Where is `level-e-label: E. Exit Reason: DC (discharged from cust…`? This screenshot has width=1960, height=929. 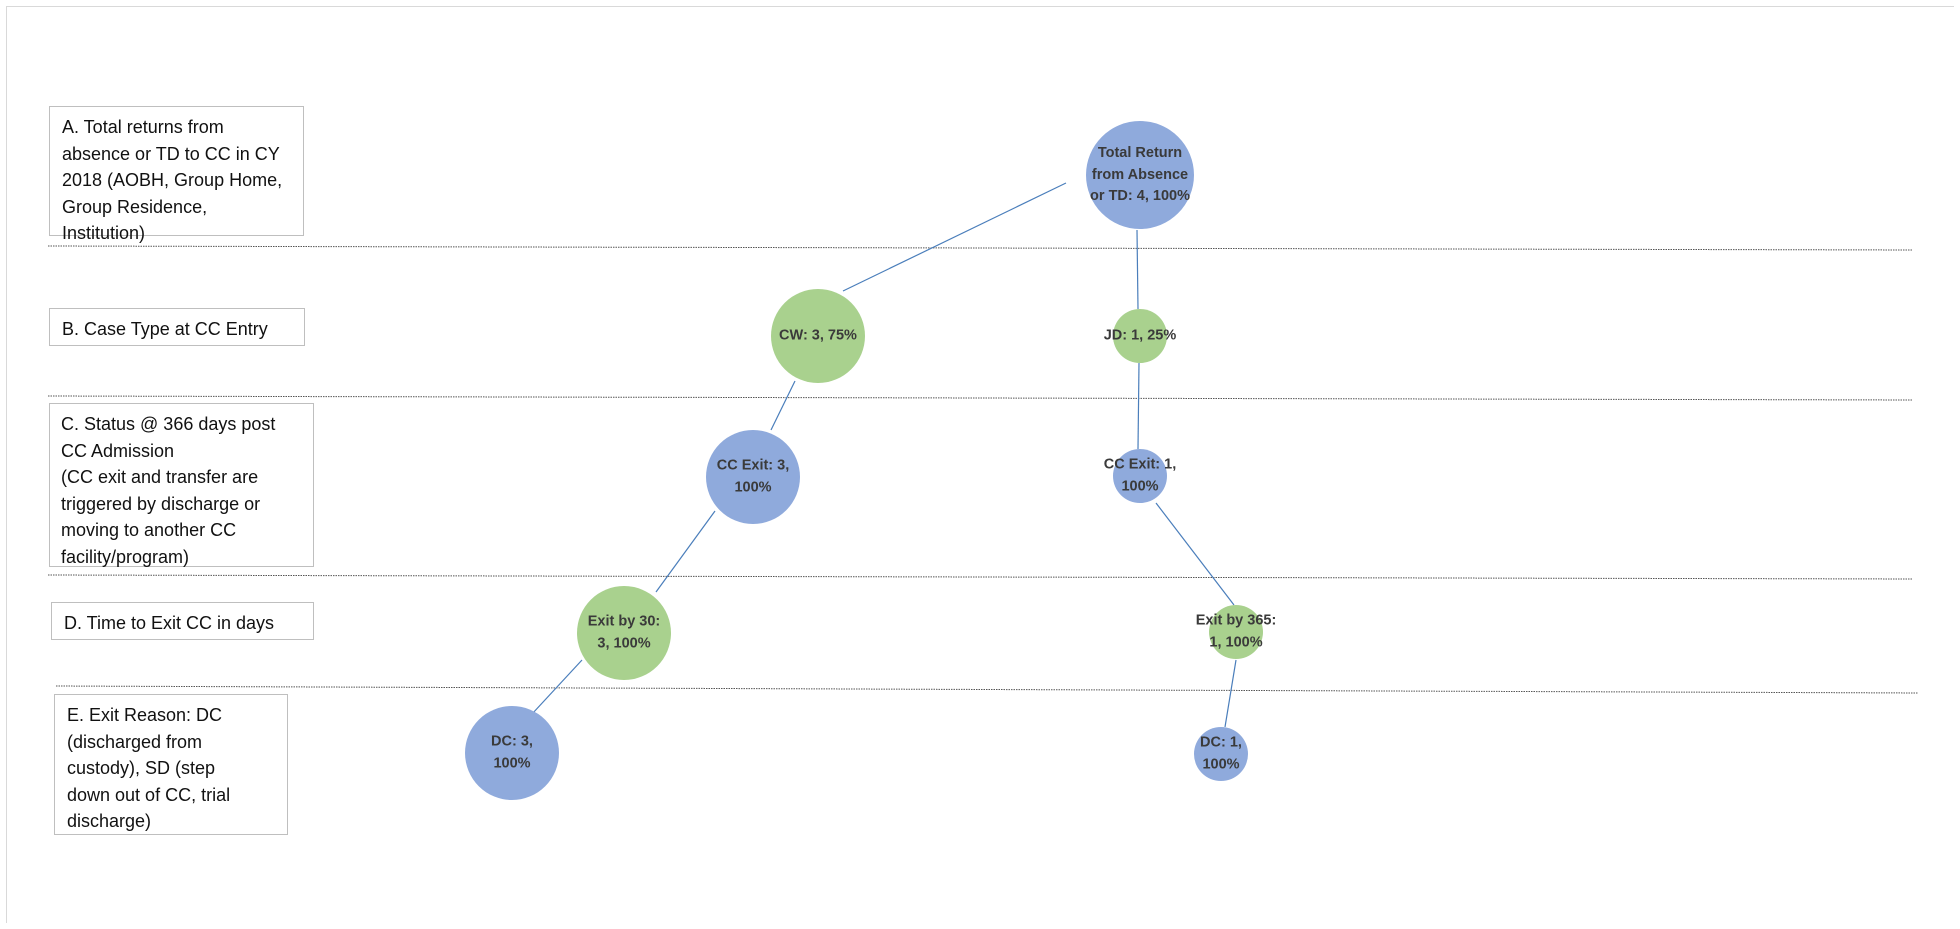
level-e-label: E. Exit Reason: DC (discharged from cust… is located at coordinates (171, 764).